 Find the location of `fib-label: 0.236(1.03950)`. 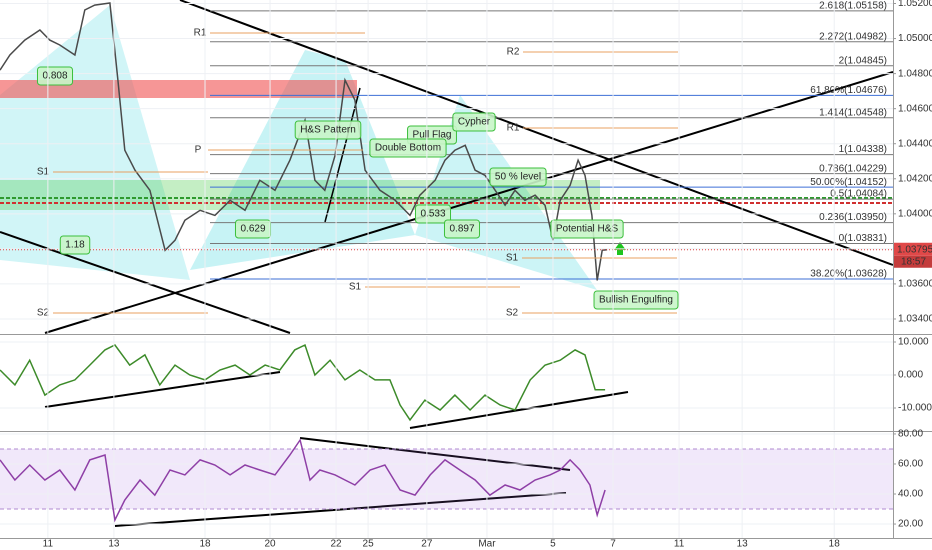

fib-label: 0.236(1.03950) is located at coordinates (853, 217).